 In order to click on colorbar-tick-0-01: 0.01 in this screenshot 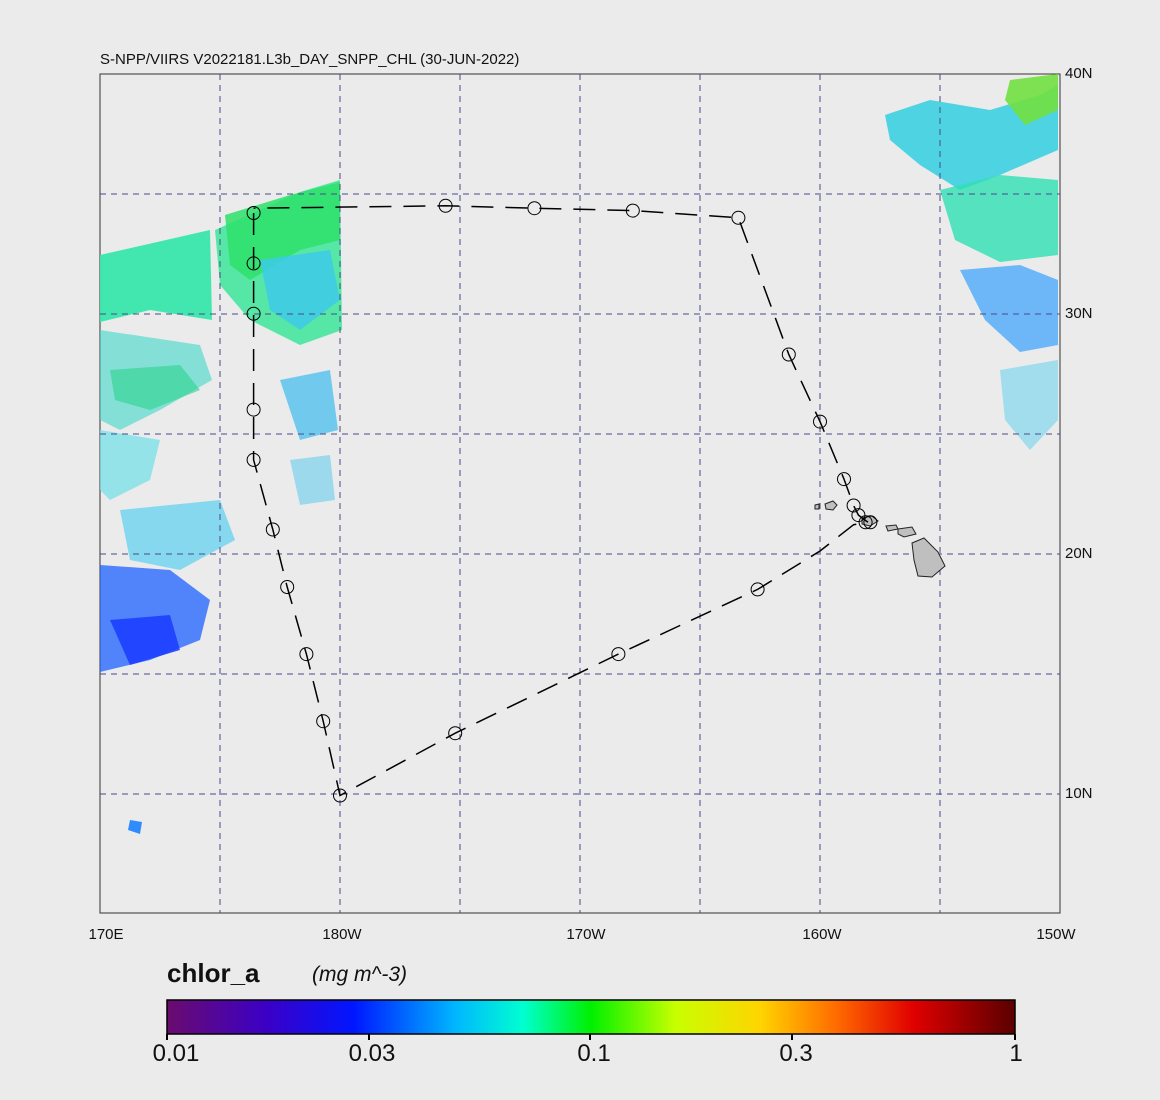, I will do `click(176, 1053)`.